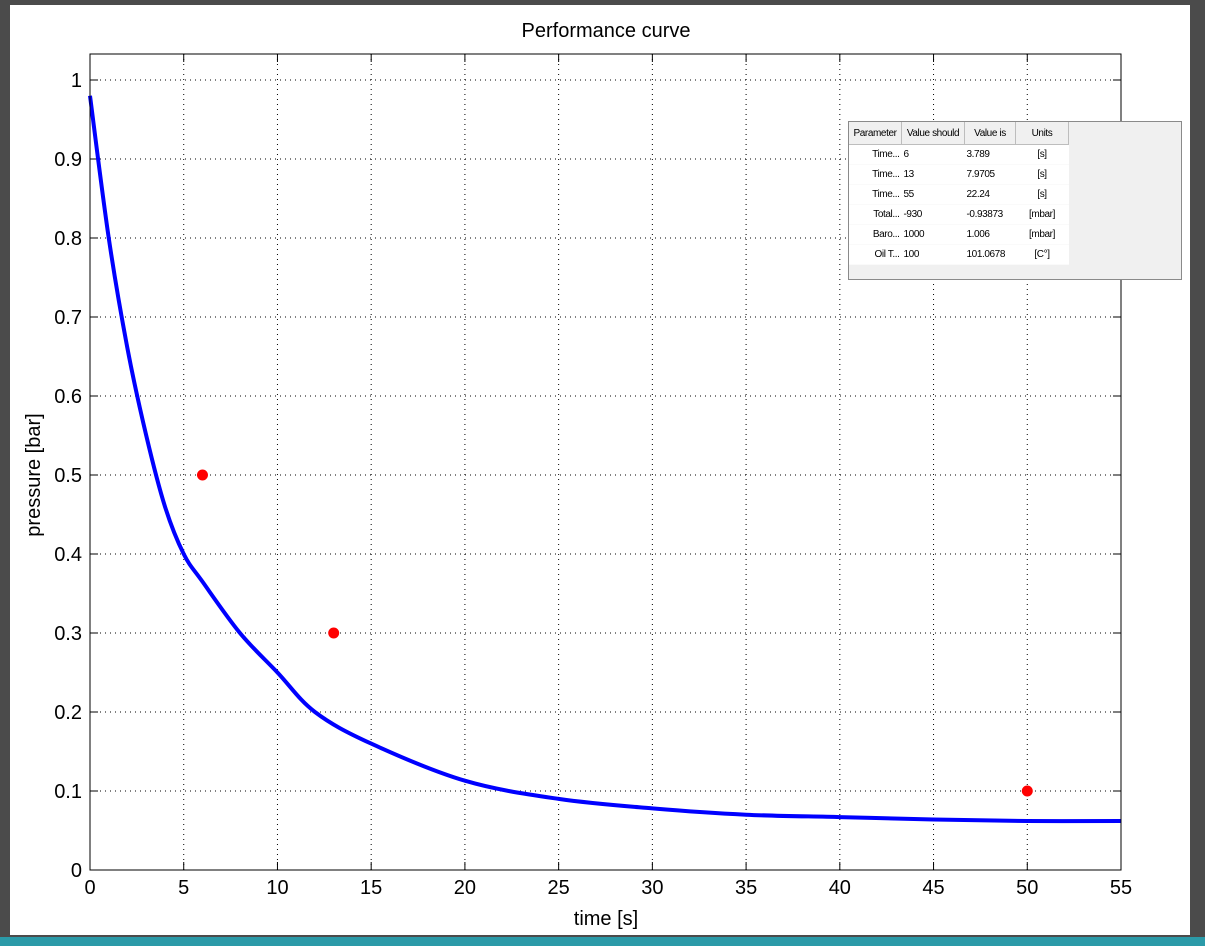 The image size is (1205, 946). I want to click on x-tick-label: 0, so click(89, 888).